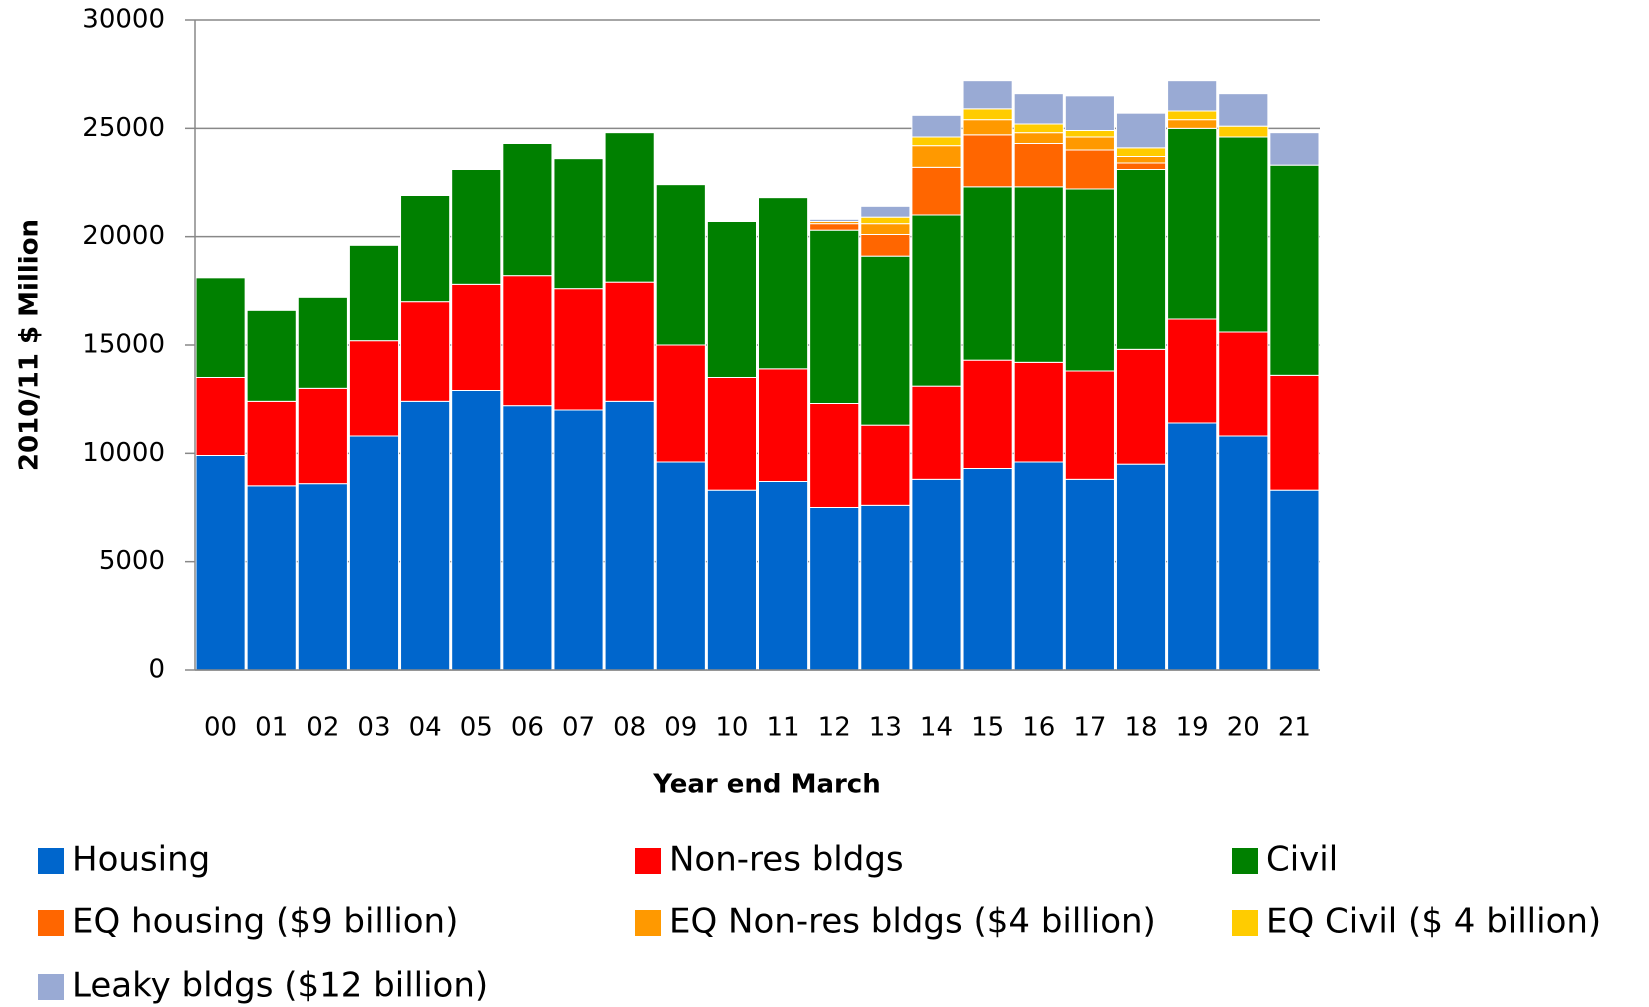 The width and height of the screenshot is (1649, 1007). I want to click on x-tick-label: 16, so click(1038, 728).